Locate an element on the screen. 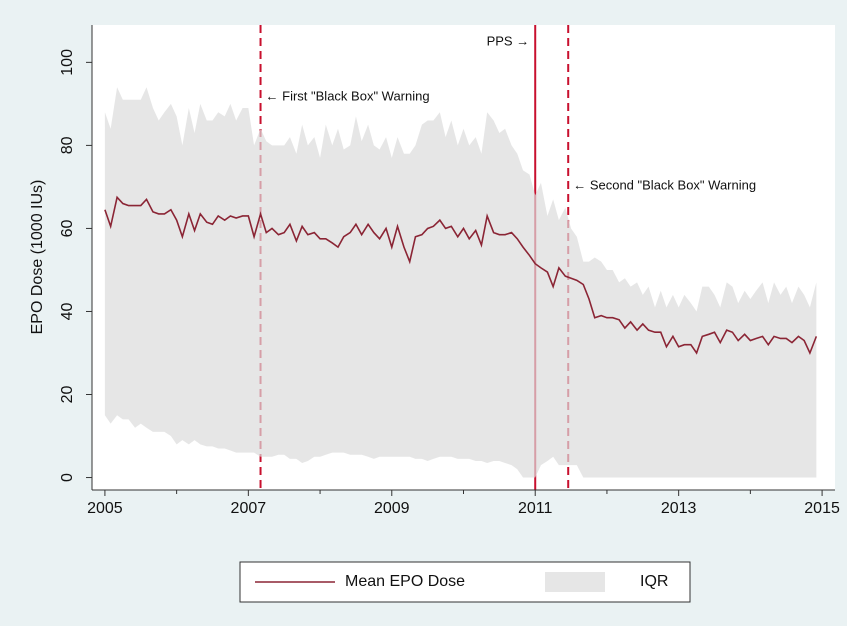 This screenshot has height=626, width=847. legend-label: Mean EPO Dose is located at coordinates (405, 581).